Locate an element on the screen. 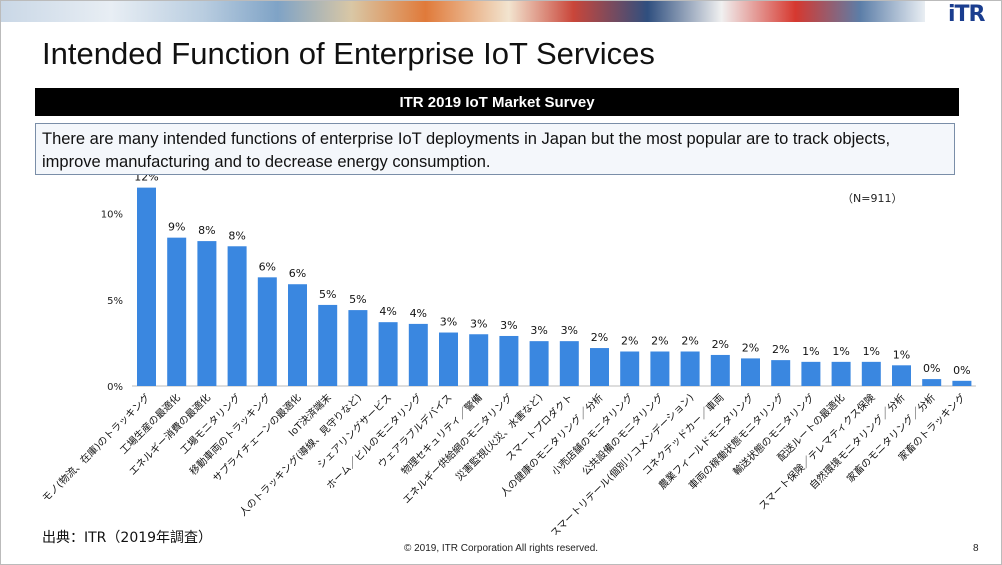 This screenshot has height=565, width=1002. y-axis-labels: 0% 5% 10% is located at coordinates (112, 302).